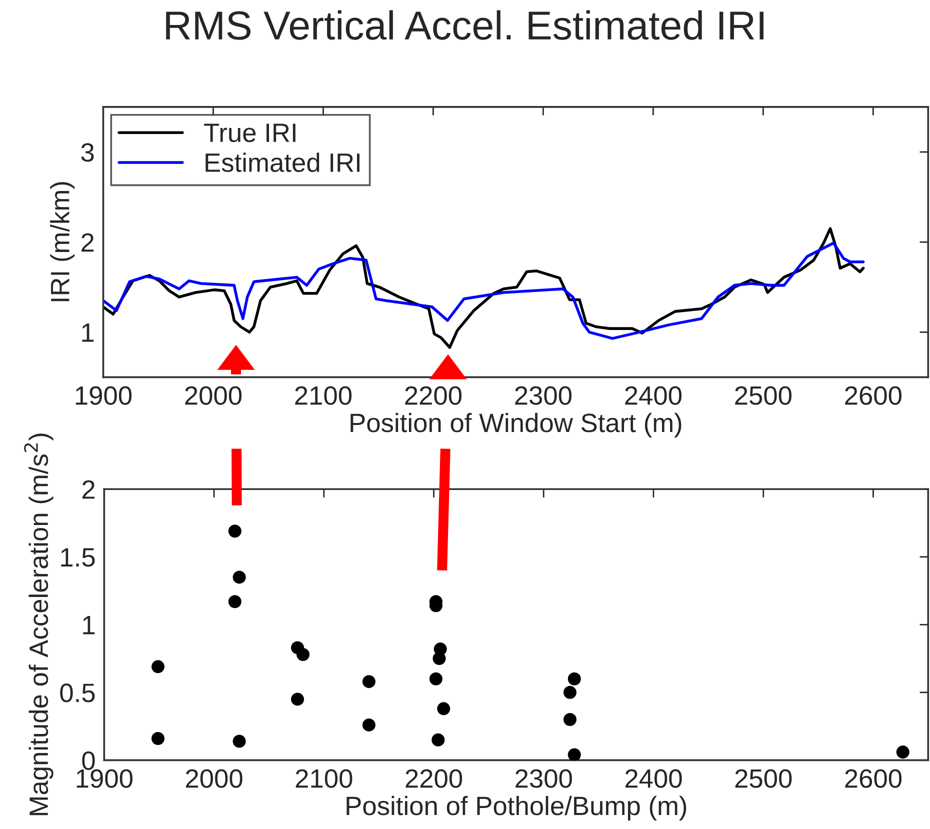 The image size is (930, 829). Describe the element at coordinates (62, 242) in the screenshot. I see `y-axis-title: IRI (m/km)` at that location.